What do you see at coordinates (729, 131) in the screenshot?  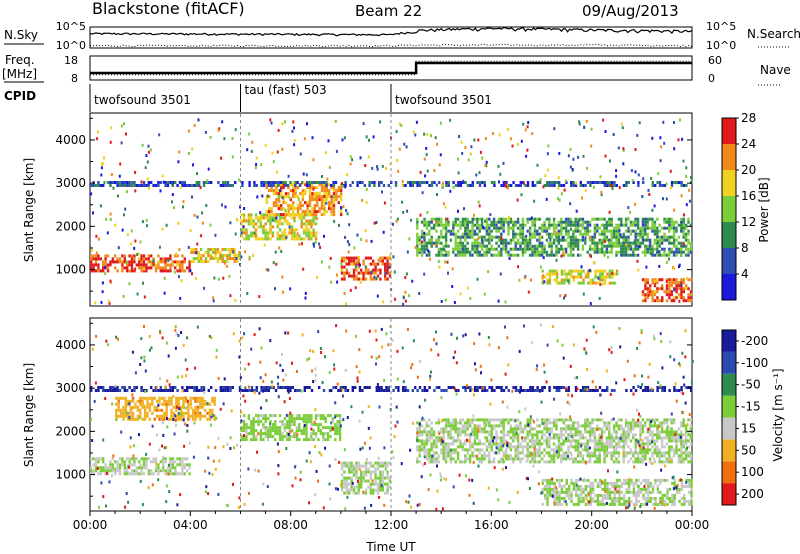 I see `colorbar-swatch` at bounding box center [729, 131].